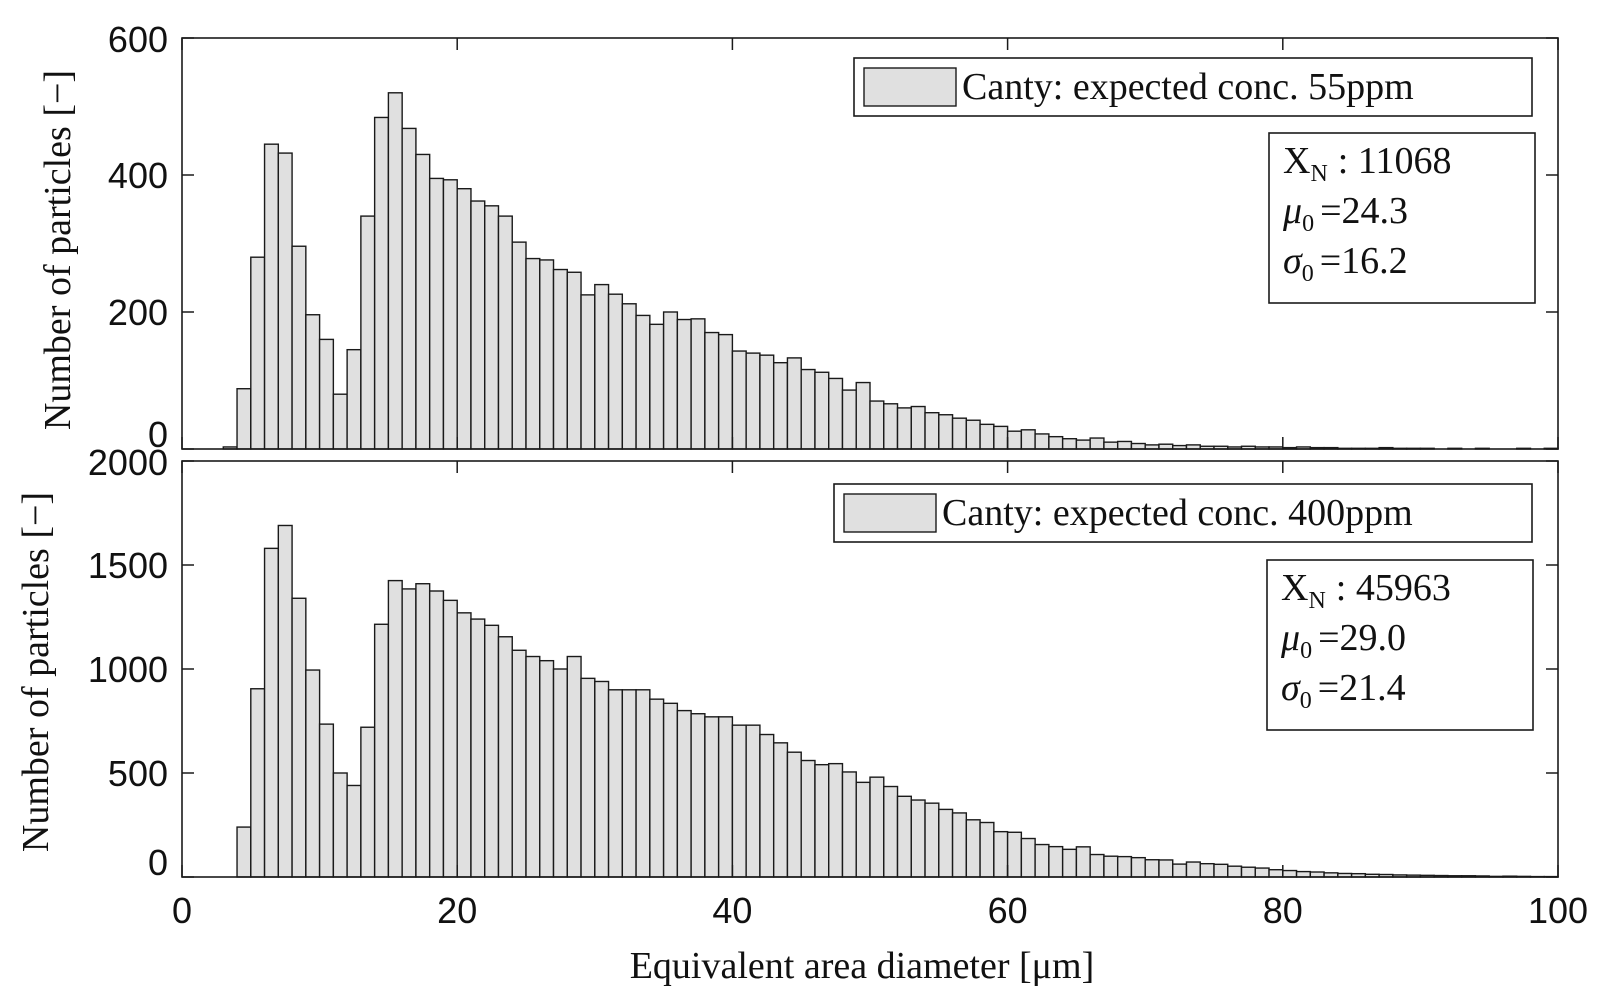 The width and height of the screenshot is (1602, 1003). I want to click on legend: Canty: expected conc. 400ppm, so click(1183, 513).